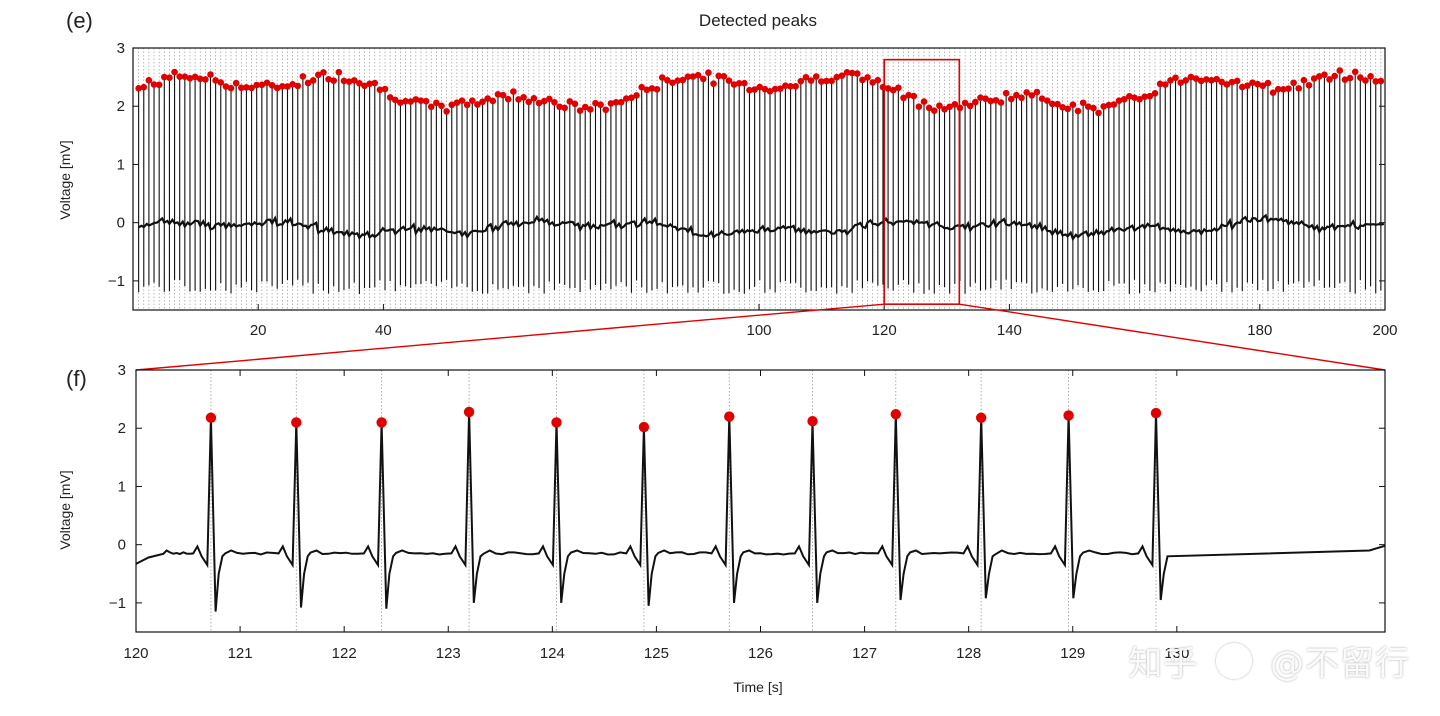 This screenshot has width=1440, height=716. Describe the element at coordinates (448, 653) in the screenshot. I see `panel-f-xtick-label: 123` at that location.